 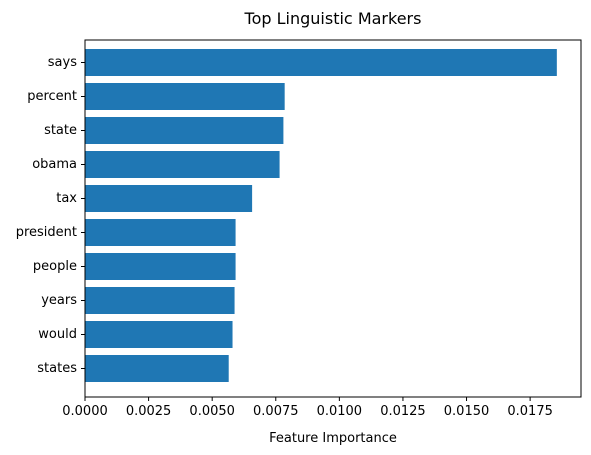 I want to click on y-tick-label-president: president, so click(x=46, y=232).